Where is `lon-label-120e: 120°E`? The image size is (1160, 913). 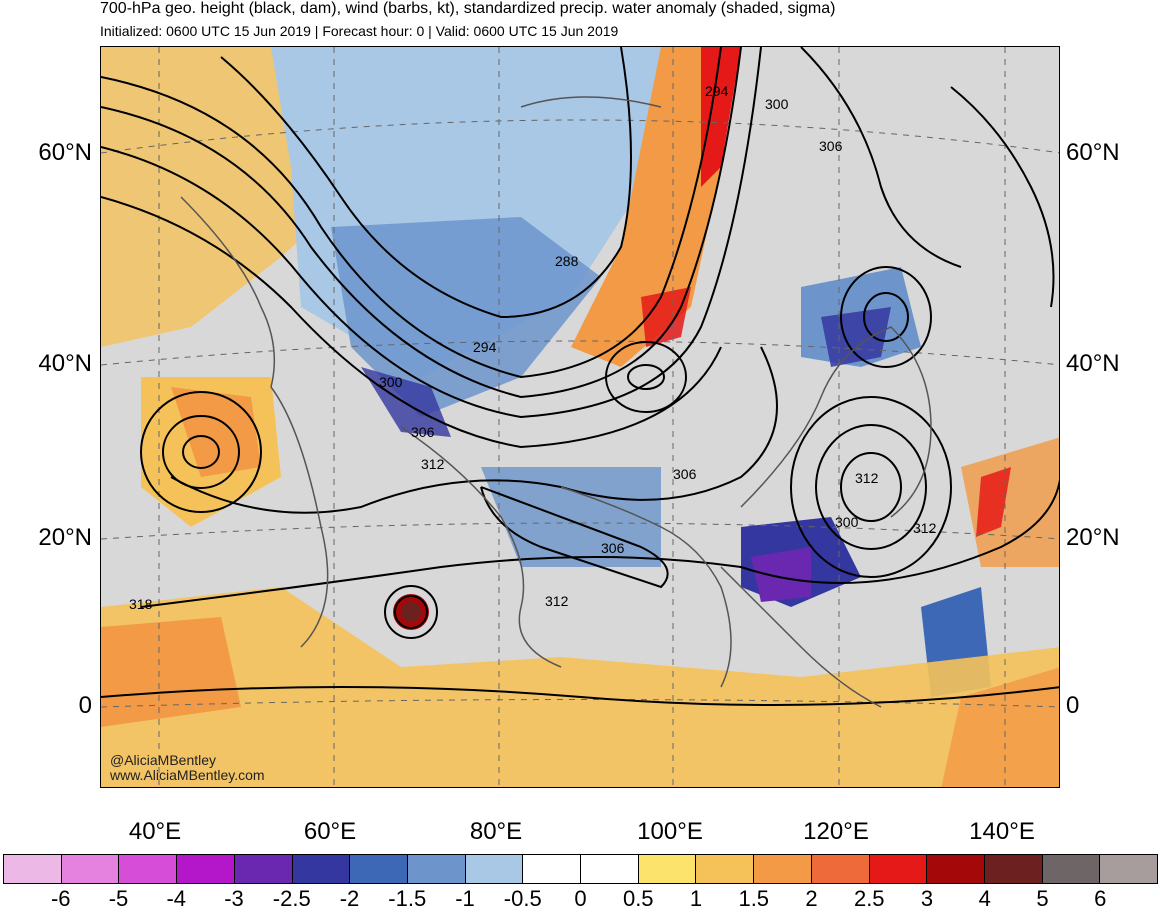 lon-label-120e: 120°E is located at coordinates (836, 831).